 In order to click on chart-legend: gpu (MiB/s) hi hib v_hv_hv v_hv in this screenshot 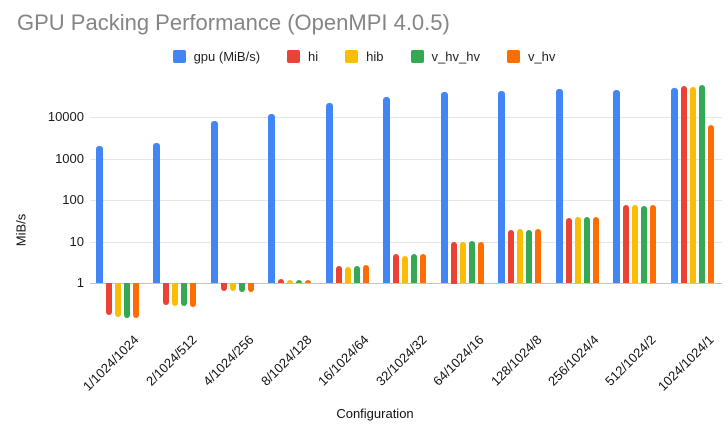, I will do `click(364, 56)`.